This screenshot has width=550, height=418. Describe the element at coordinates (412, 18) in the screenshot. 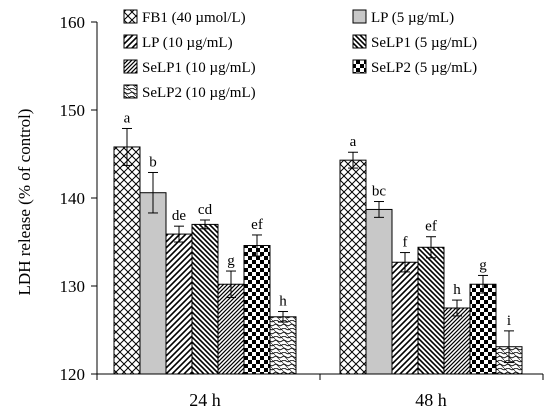

I see `legend-label: LP (5 µg/mL)` at that location.